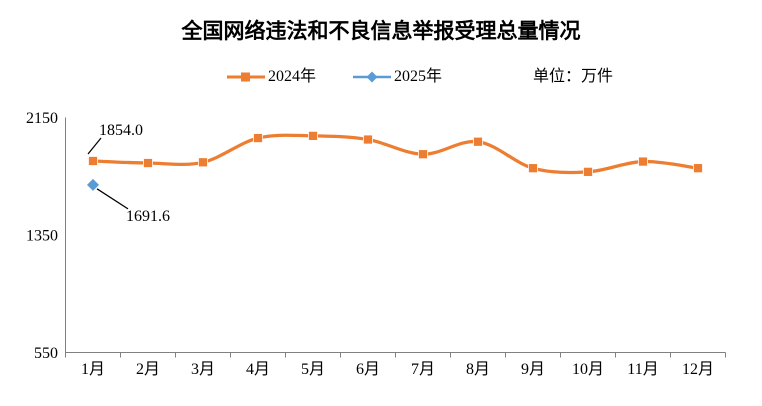 The image size is (762, 406). I want to click on legend-marker-2025-icon, so click(372, 77).